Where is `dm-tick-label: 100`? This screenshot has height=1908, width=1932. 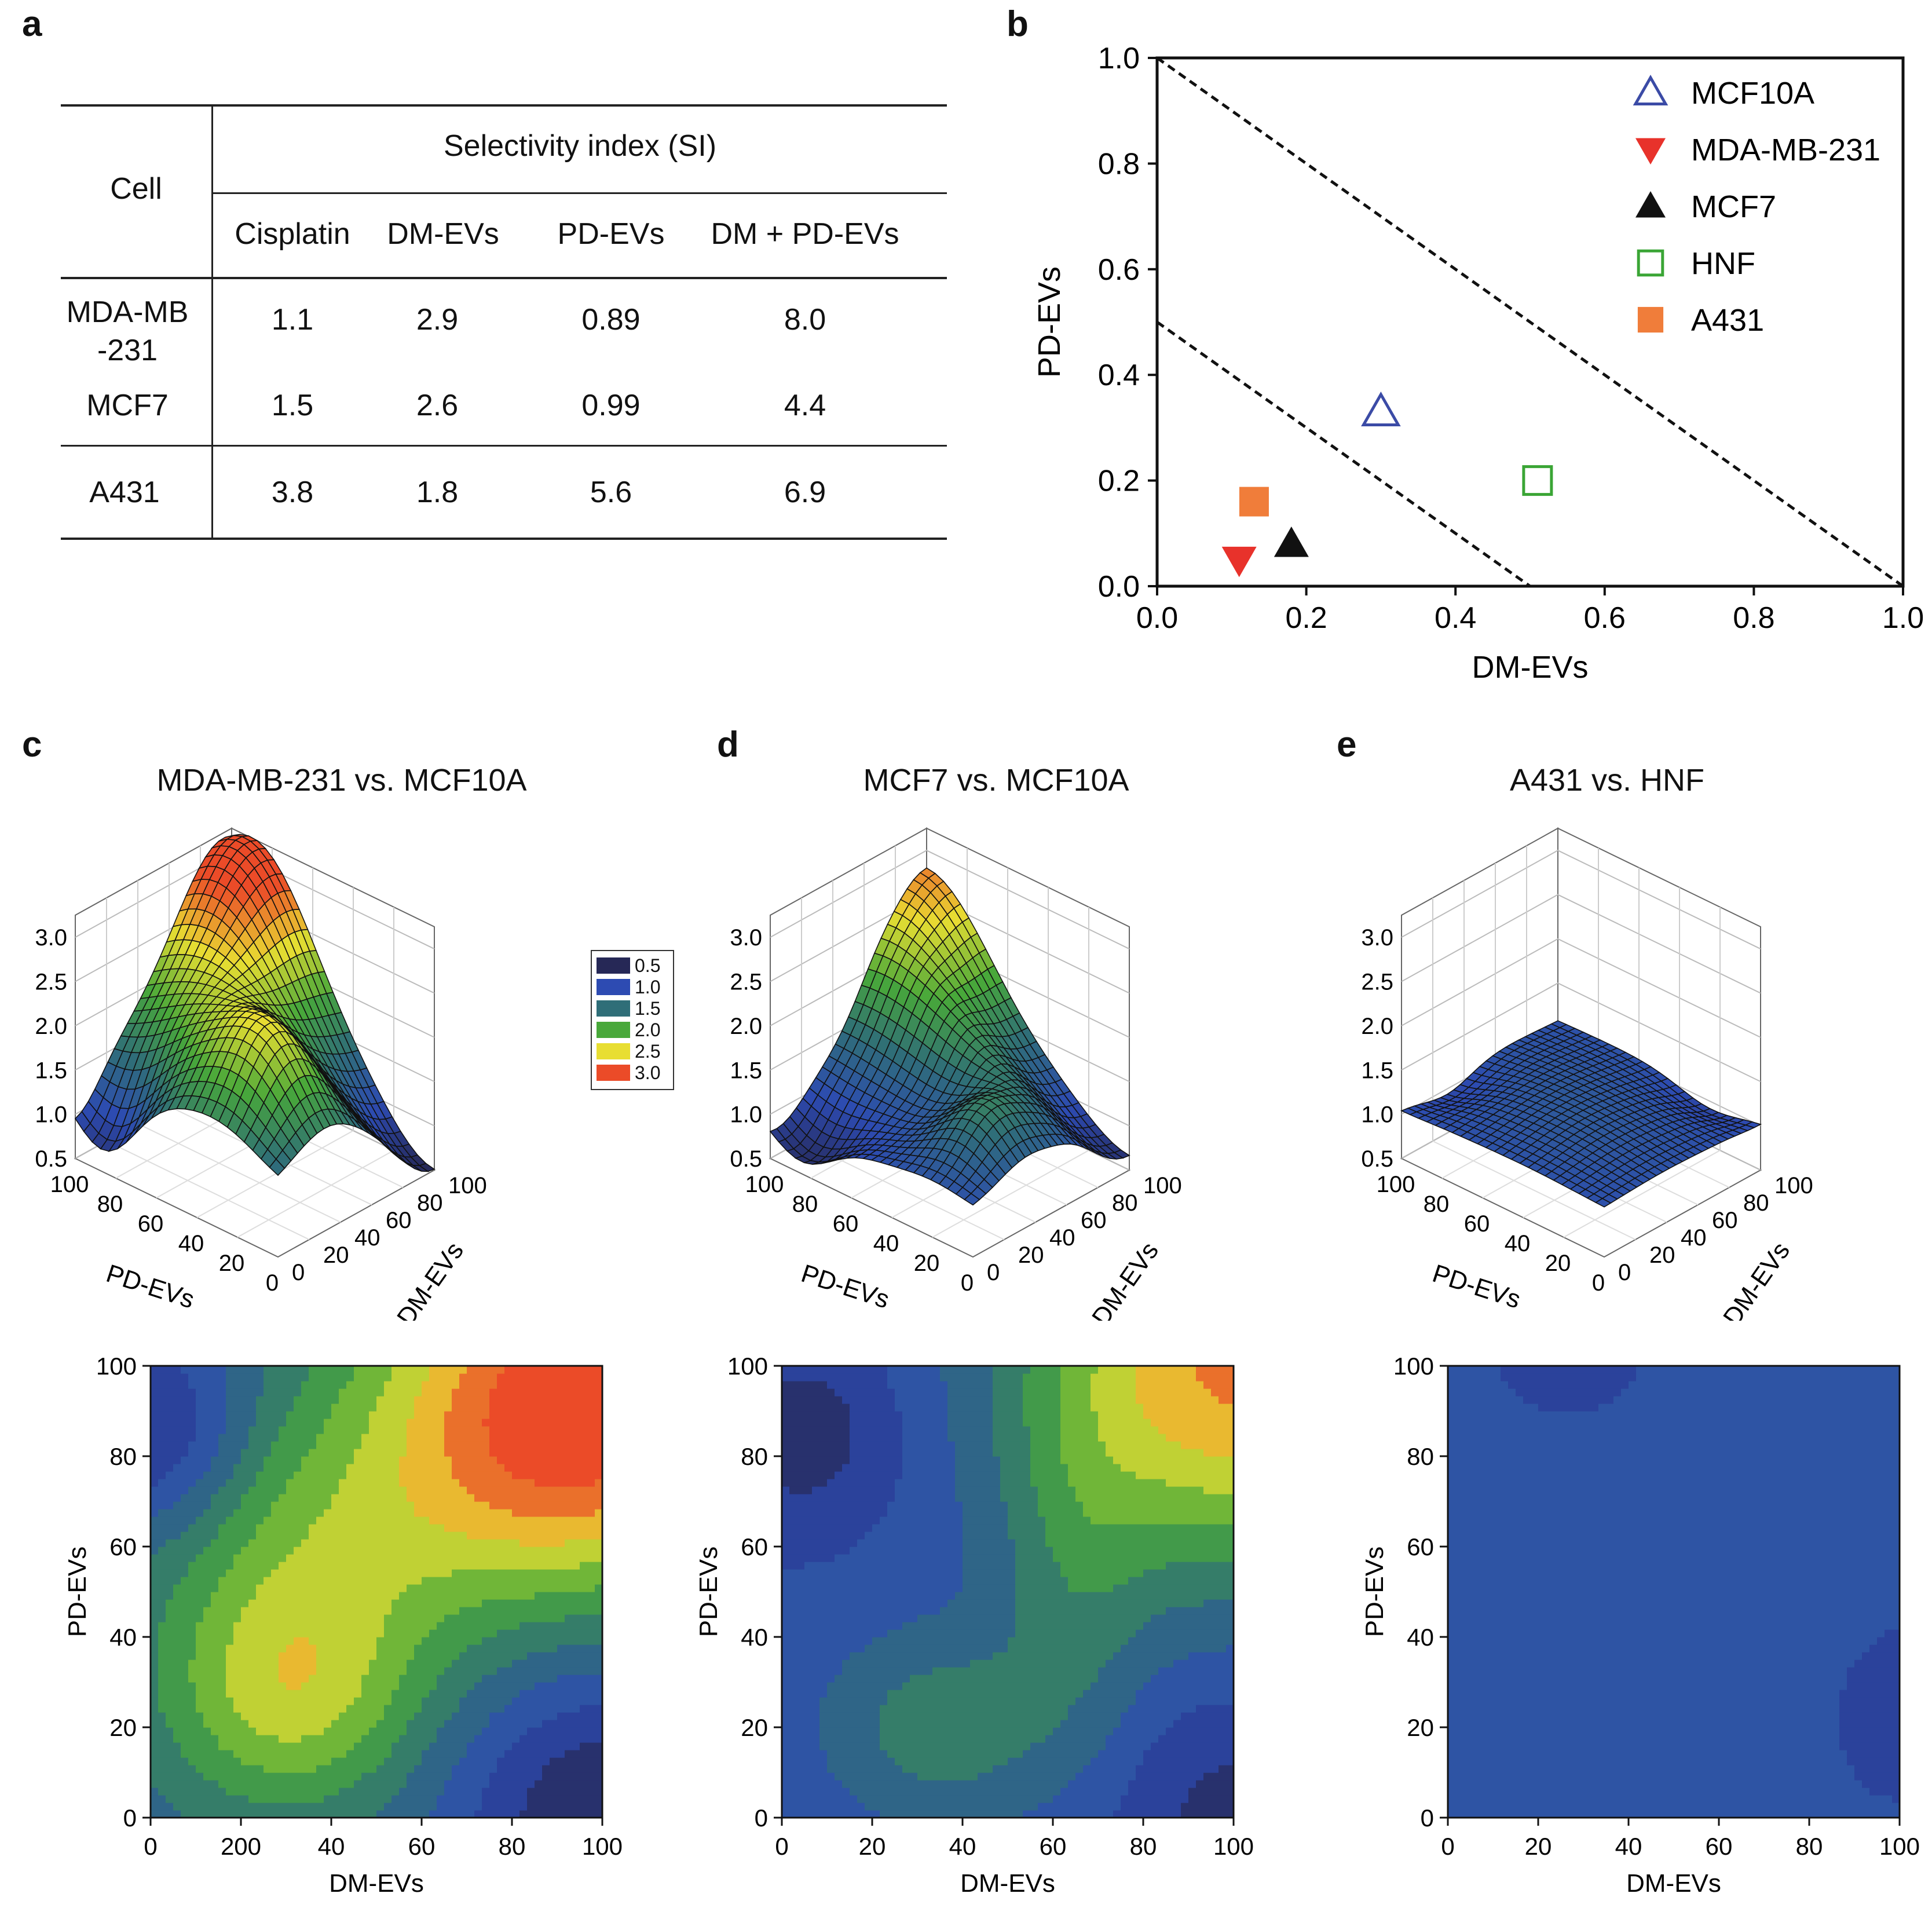
dm-tick-label: 100 is located at coordinates (1162, 1185).